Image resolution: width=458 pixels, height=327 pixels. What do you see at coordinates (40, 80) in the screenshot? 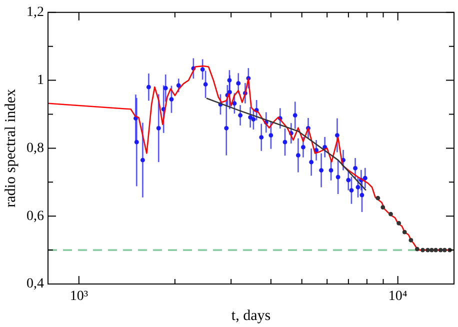
I see `y-tick-label: 1` at bounding box center [40, 80].